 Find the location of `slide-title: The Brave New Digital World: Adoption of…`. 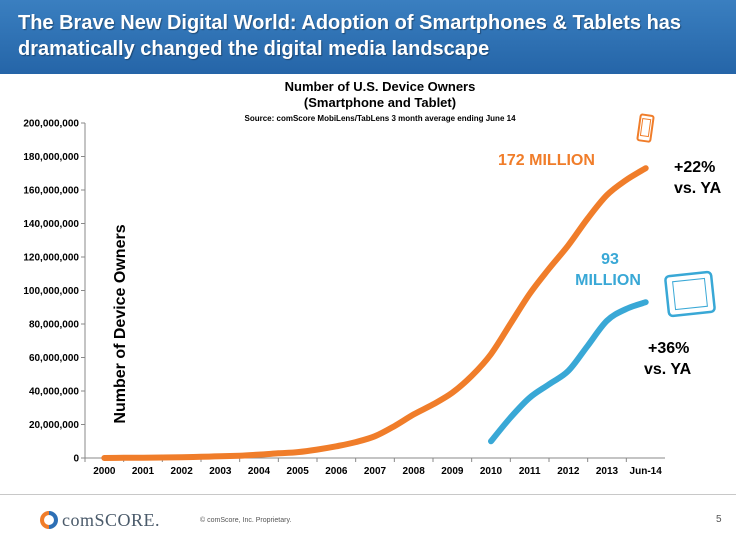

slide-title: The Brave New Digital World: Adoption of… is located at coordinates (350, 36).